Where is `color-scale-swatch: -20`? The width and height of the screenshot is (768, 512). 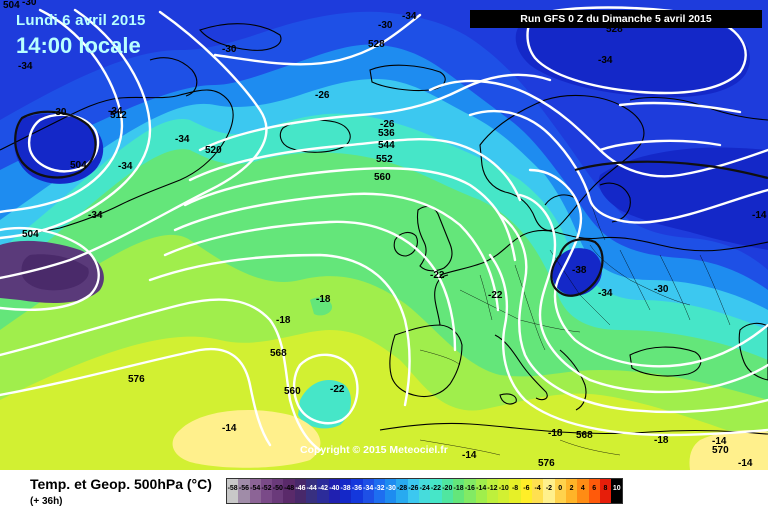
color-scale-swatch: -20 is located at coordinates (447, 491).